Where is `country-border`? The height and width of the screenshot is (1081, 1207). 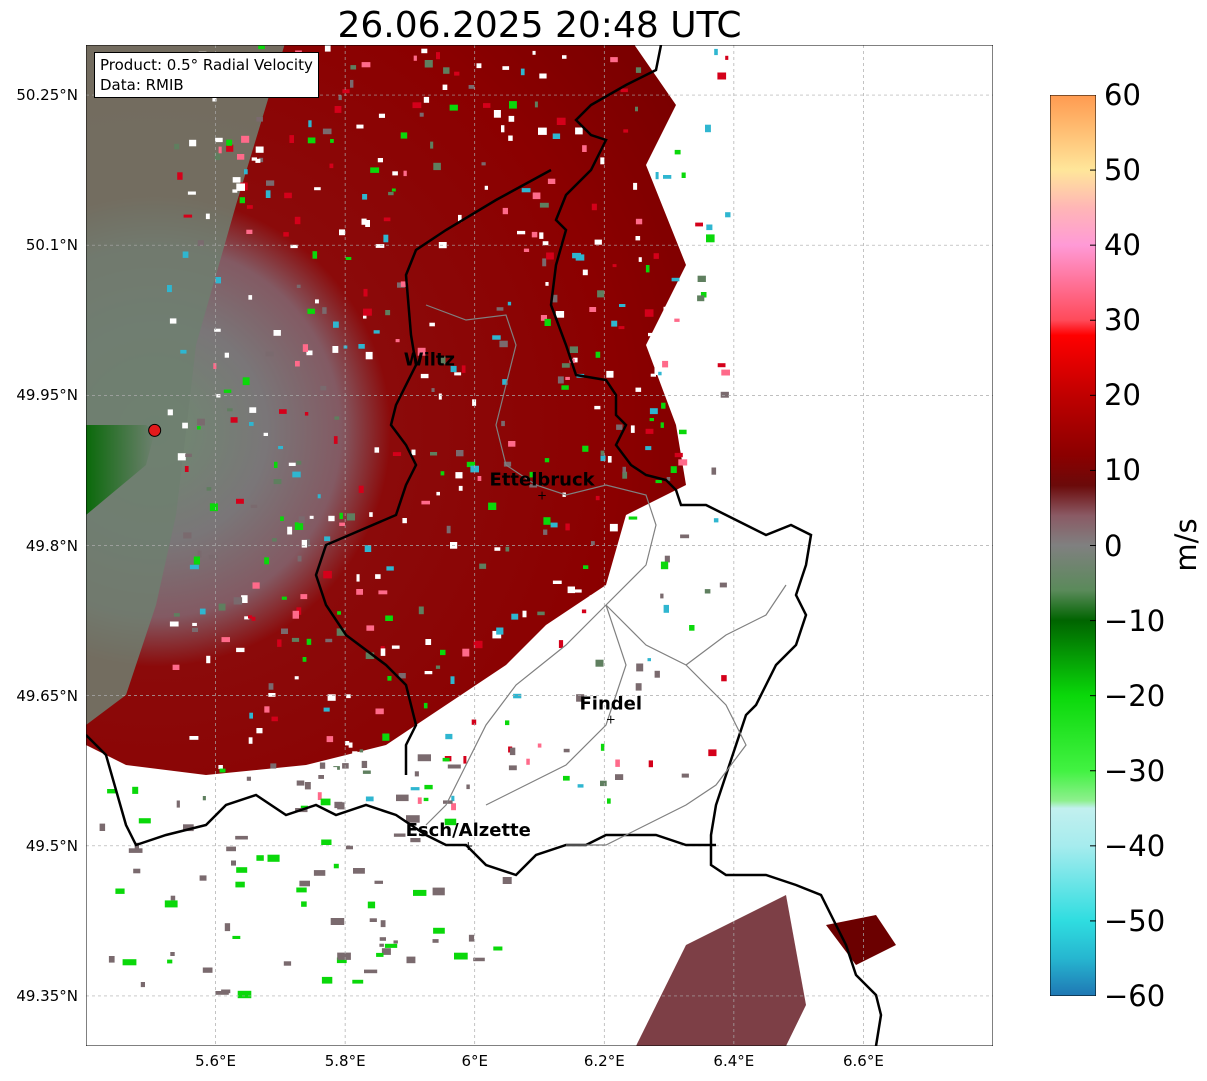
country-border is located at coordinates (401, 805).